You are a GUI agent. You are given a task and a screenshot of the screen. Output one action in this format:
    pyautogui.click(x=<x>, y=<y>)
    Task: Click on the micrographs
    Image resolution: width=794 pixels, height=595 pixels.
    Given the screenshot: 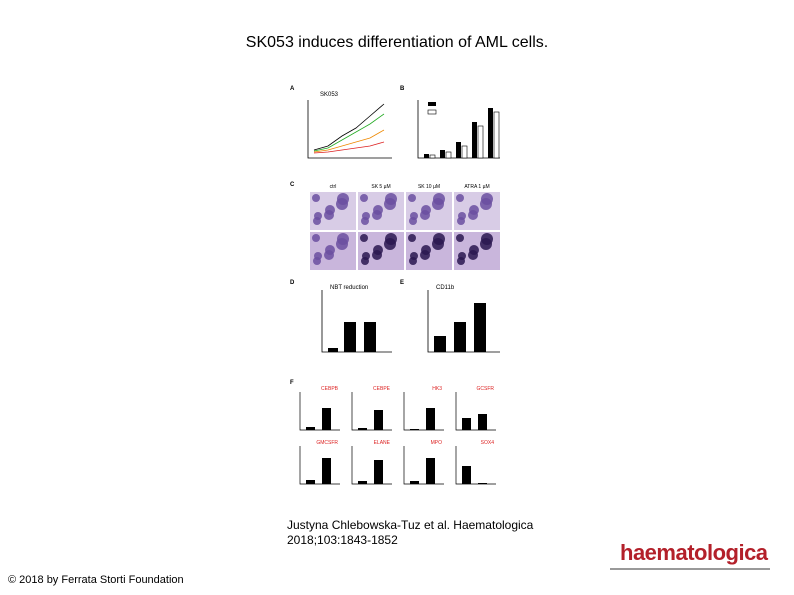 What is the action you would take?
    pyautogui.click(x=405, y=231)
    